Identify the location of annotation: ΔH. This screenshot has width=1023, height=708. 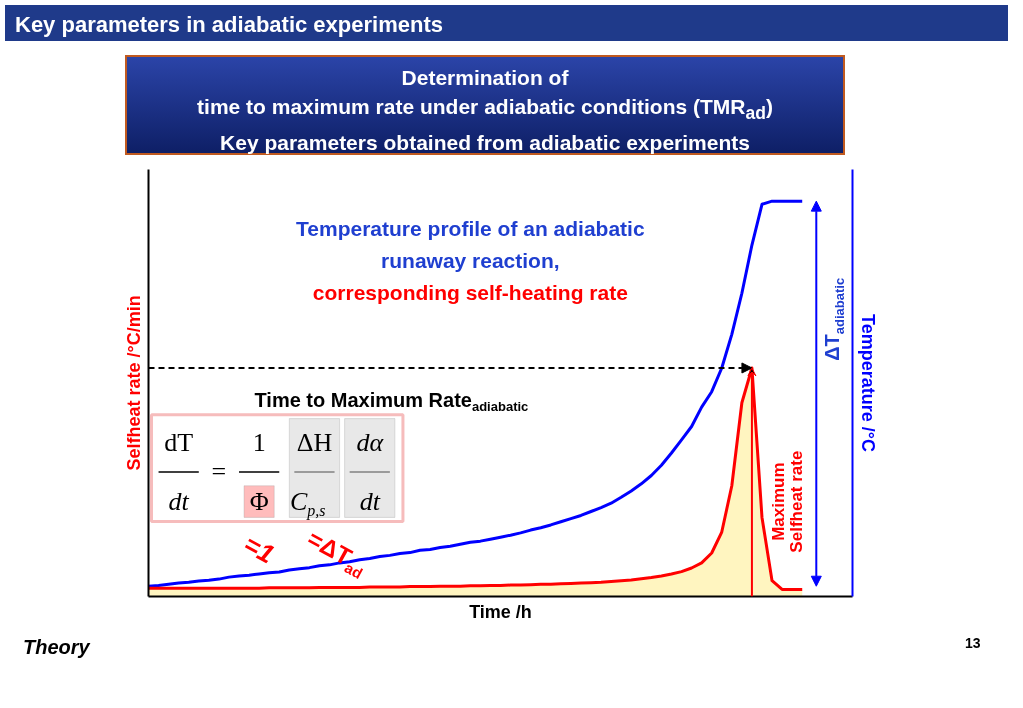
(314, 442).